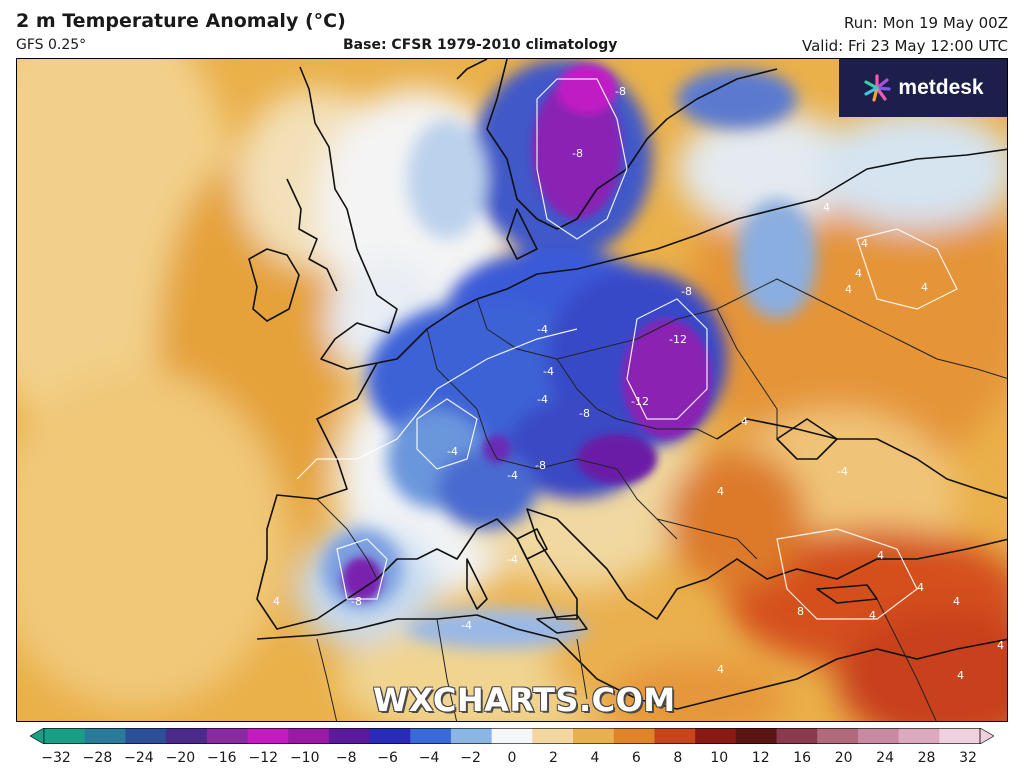  What do you see at coordinates (139, 758) in the screenshot?
I see `colorbar-tick-label: −24` at bounding box center [139, 758].